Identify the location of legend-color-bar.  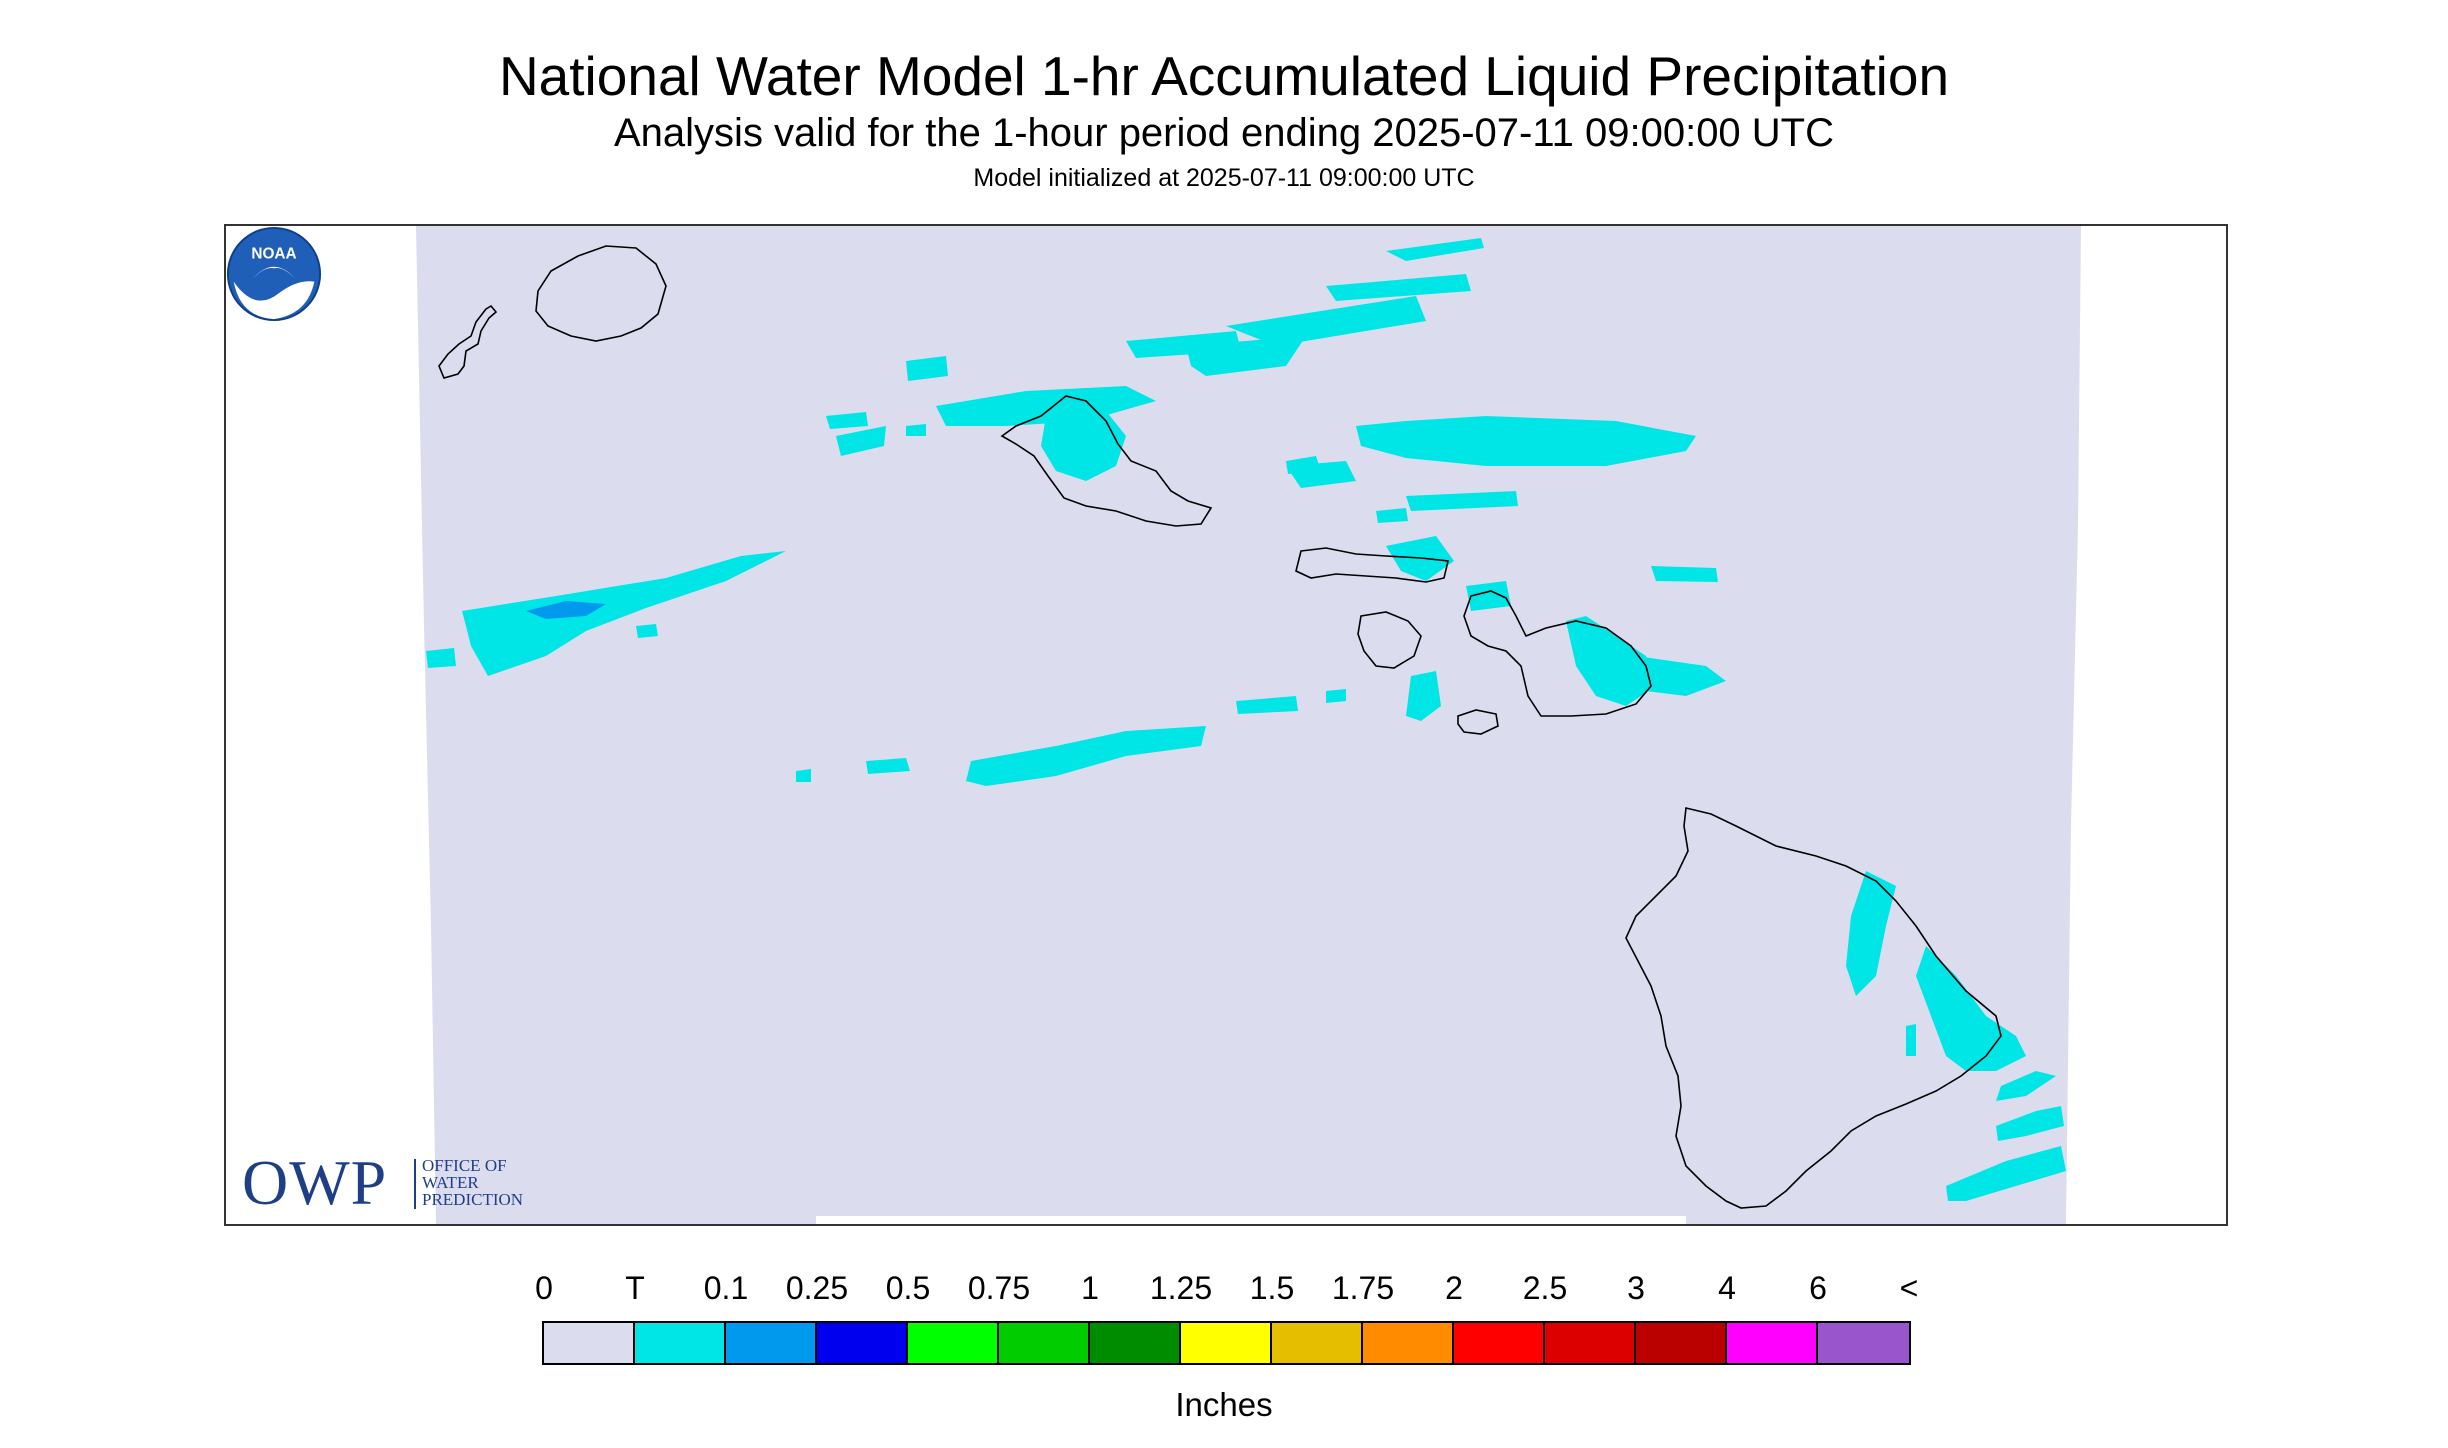
(1226, 1343).